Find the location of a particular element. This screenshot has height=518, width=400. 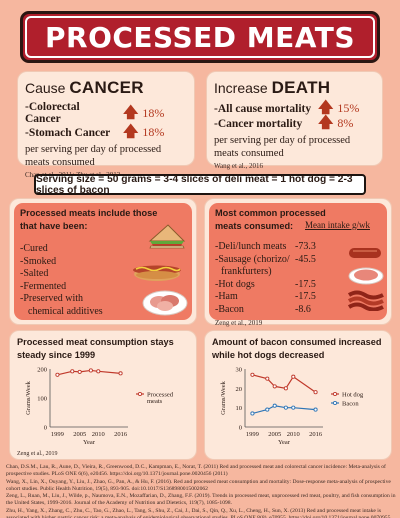

list-item: -Bacon -8.6 is located at coordinates (263, 309).